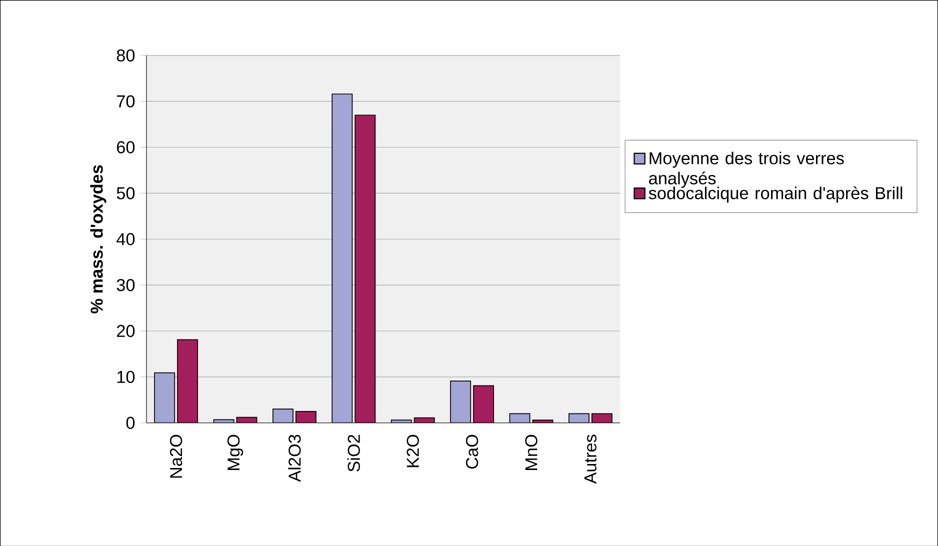 The width and height of the screenshot is (938, 546). I want to click on y-tick-label: 30, so click(125, 284).